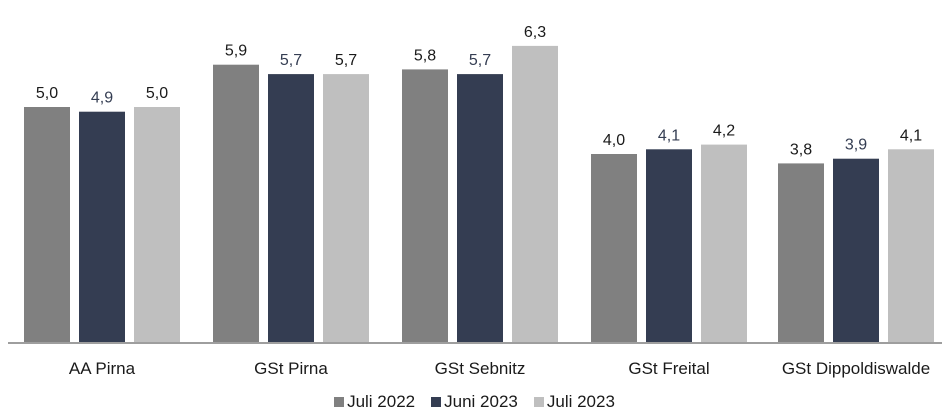 The height and width of the screenshot is (416, 949). Describe the element at coordinates (102, 226) in the screenshot. I see `bar-juni-2023-aa-pirna` at that location.